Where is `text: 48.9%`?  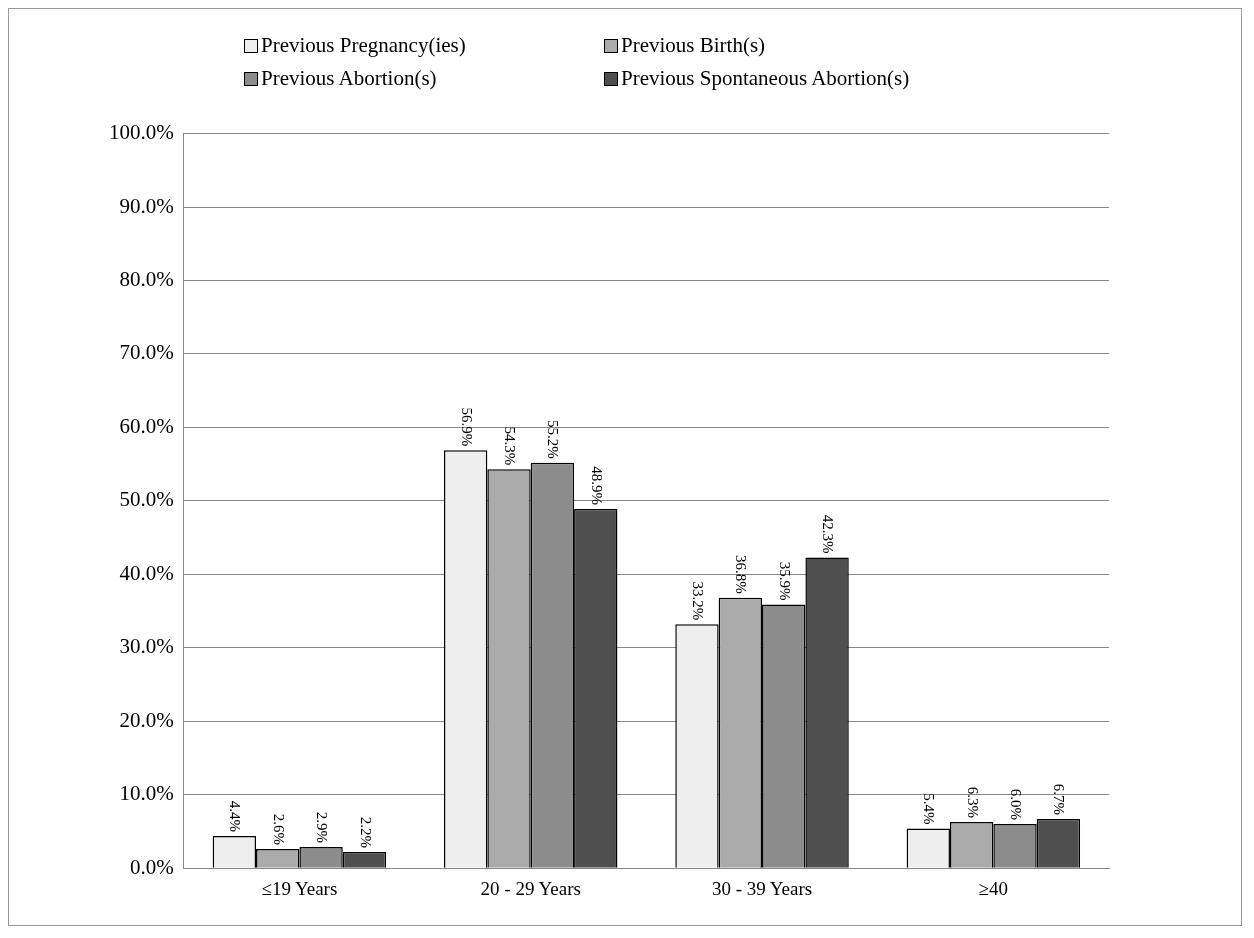
text: 48.9% is located at coordinates (596, 485).